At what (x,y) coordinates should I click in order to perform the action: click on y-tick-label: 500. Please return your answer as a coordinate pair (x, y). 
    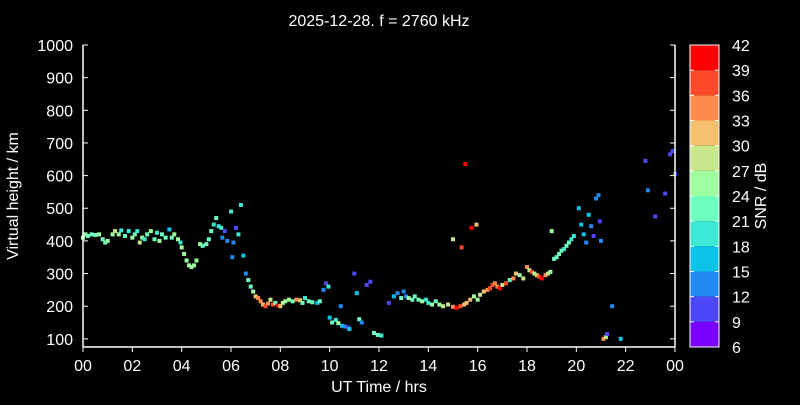
    Looking at the image, I should click on (59, 209).